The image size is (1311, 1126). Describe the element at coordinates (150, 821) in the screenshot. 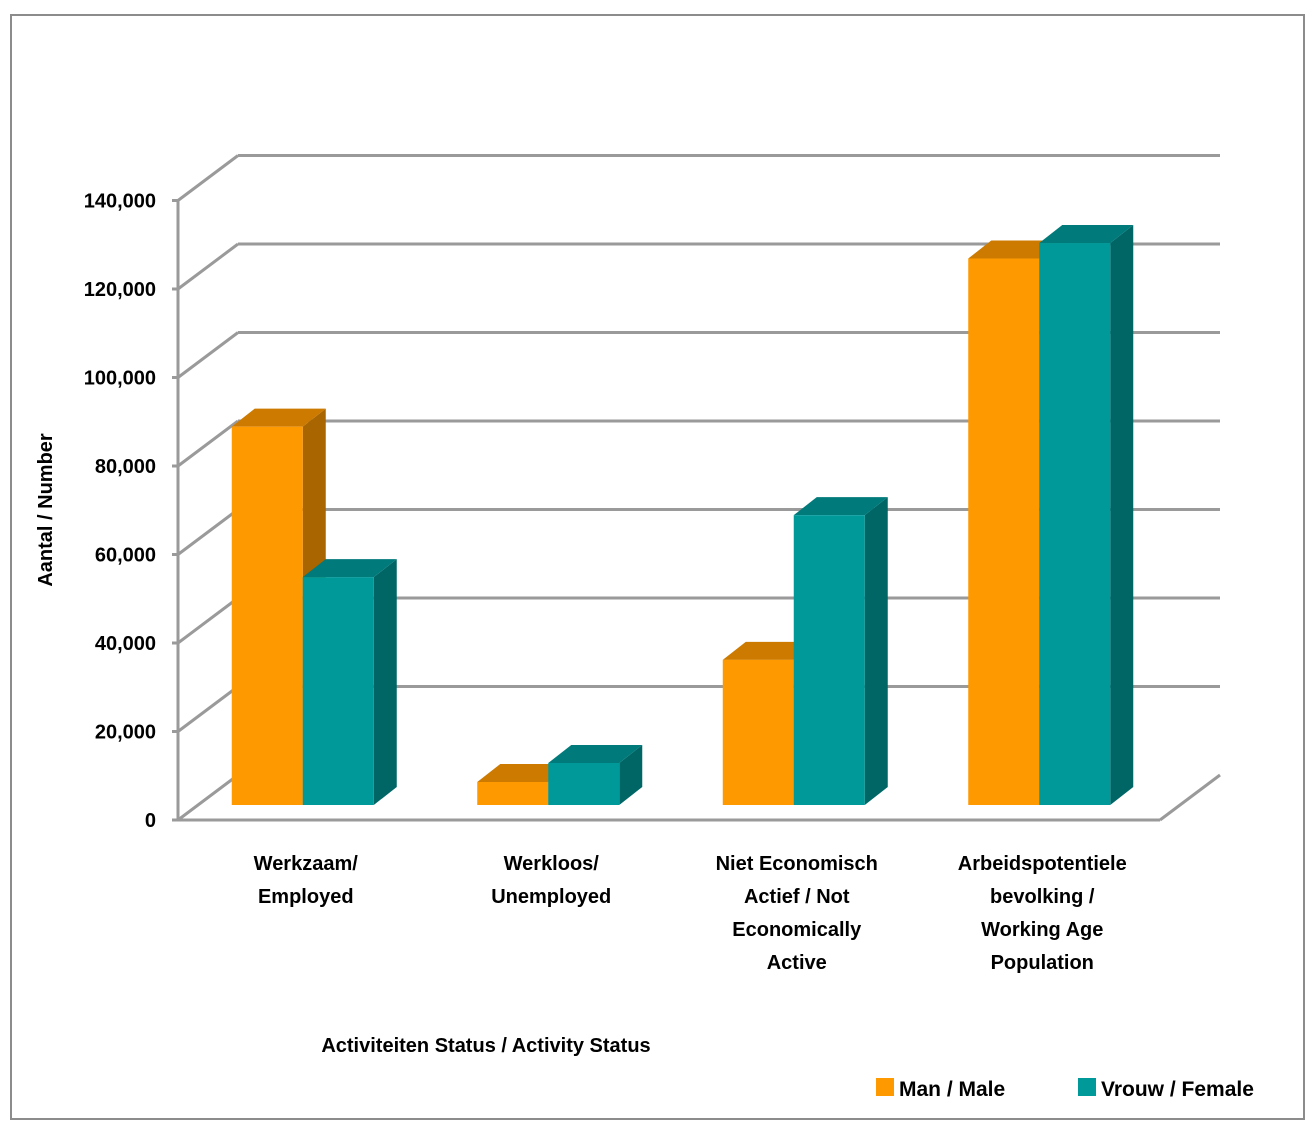

I see `y-tick-label: 0` at that location.